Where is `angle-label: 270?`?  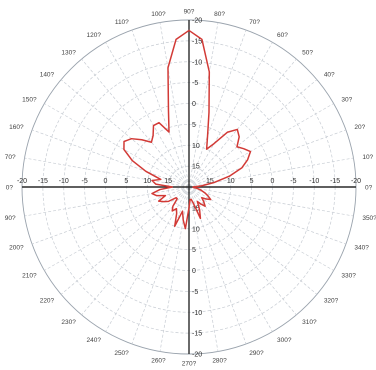 angle-label: 270? is located at coordinates (189, 363).